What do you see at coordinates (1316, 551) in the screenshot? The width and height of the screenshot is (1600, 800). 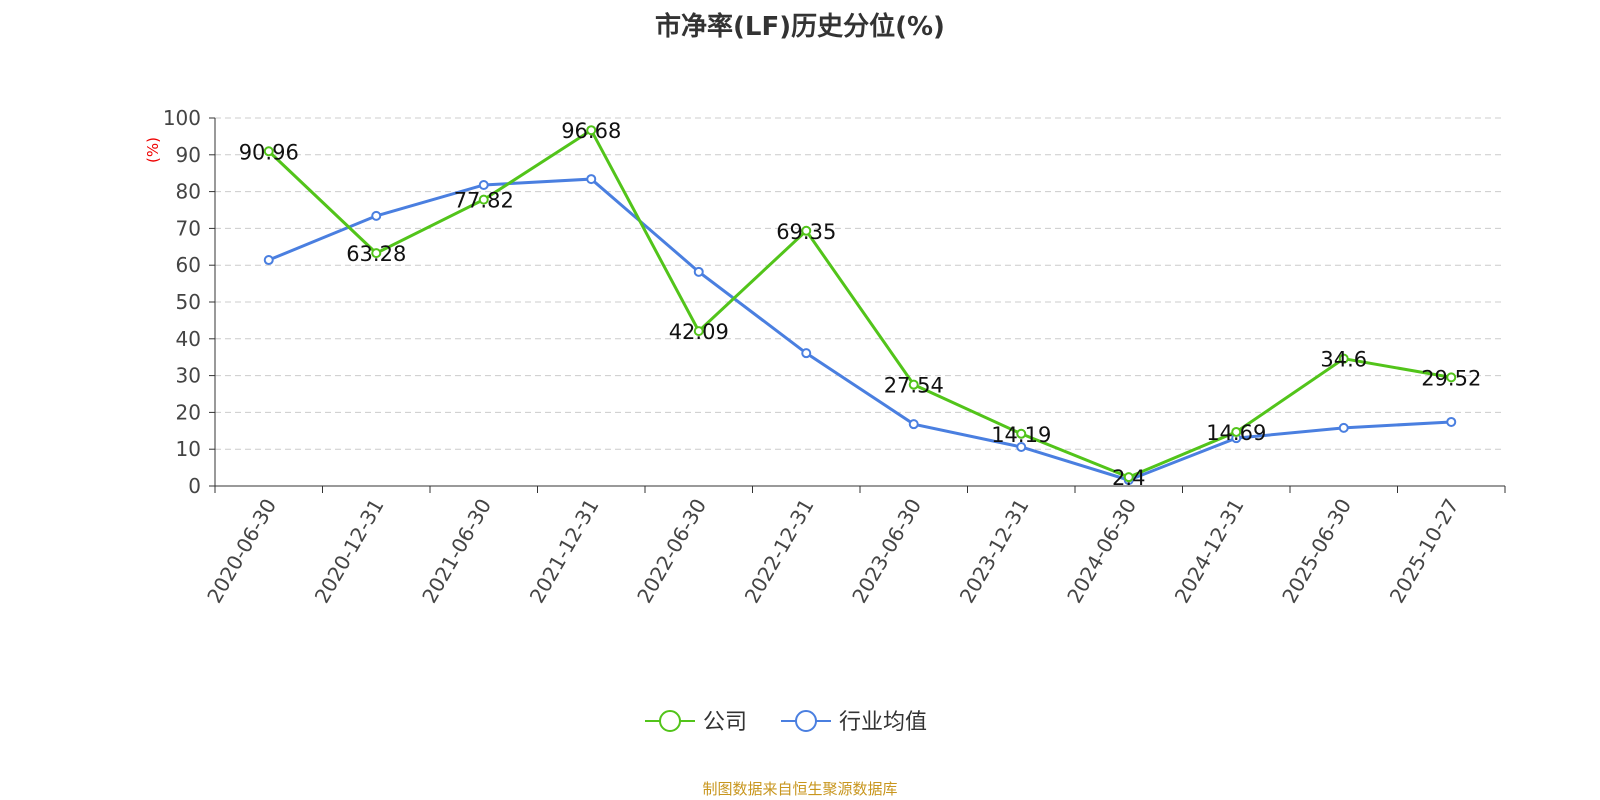 I see `x-tick-label: 2025-06-30` at bounding box center [1316, 551].